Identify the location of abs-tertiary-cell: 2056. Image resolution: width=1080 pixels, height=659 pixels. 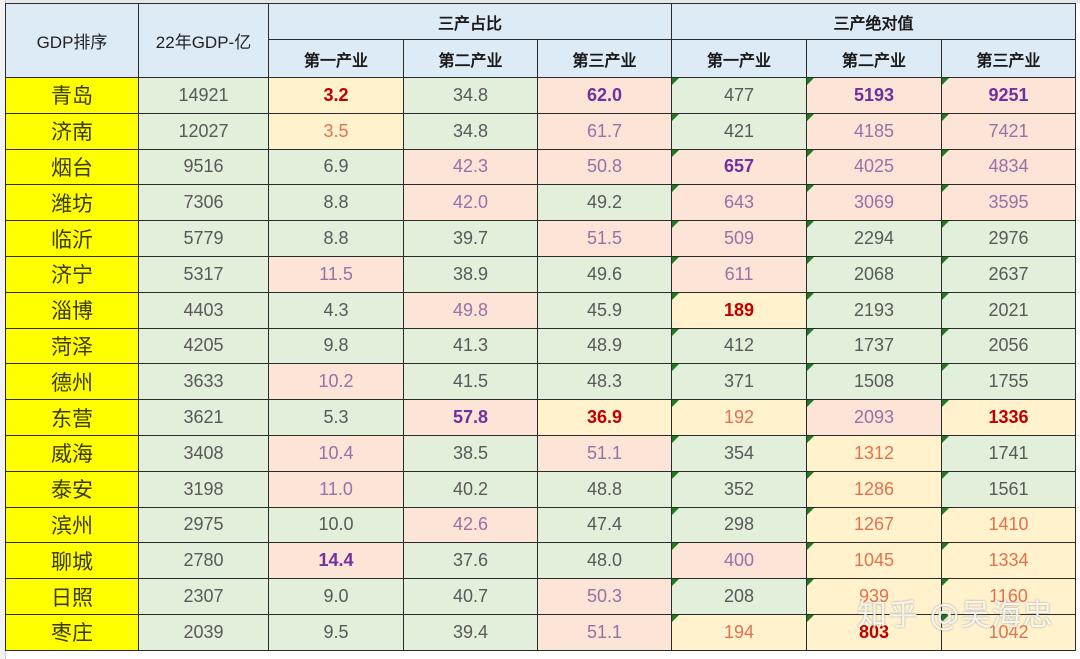
(1008, 346).